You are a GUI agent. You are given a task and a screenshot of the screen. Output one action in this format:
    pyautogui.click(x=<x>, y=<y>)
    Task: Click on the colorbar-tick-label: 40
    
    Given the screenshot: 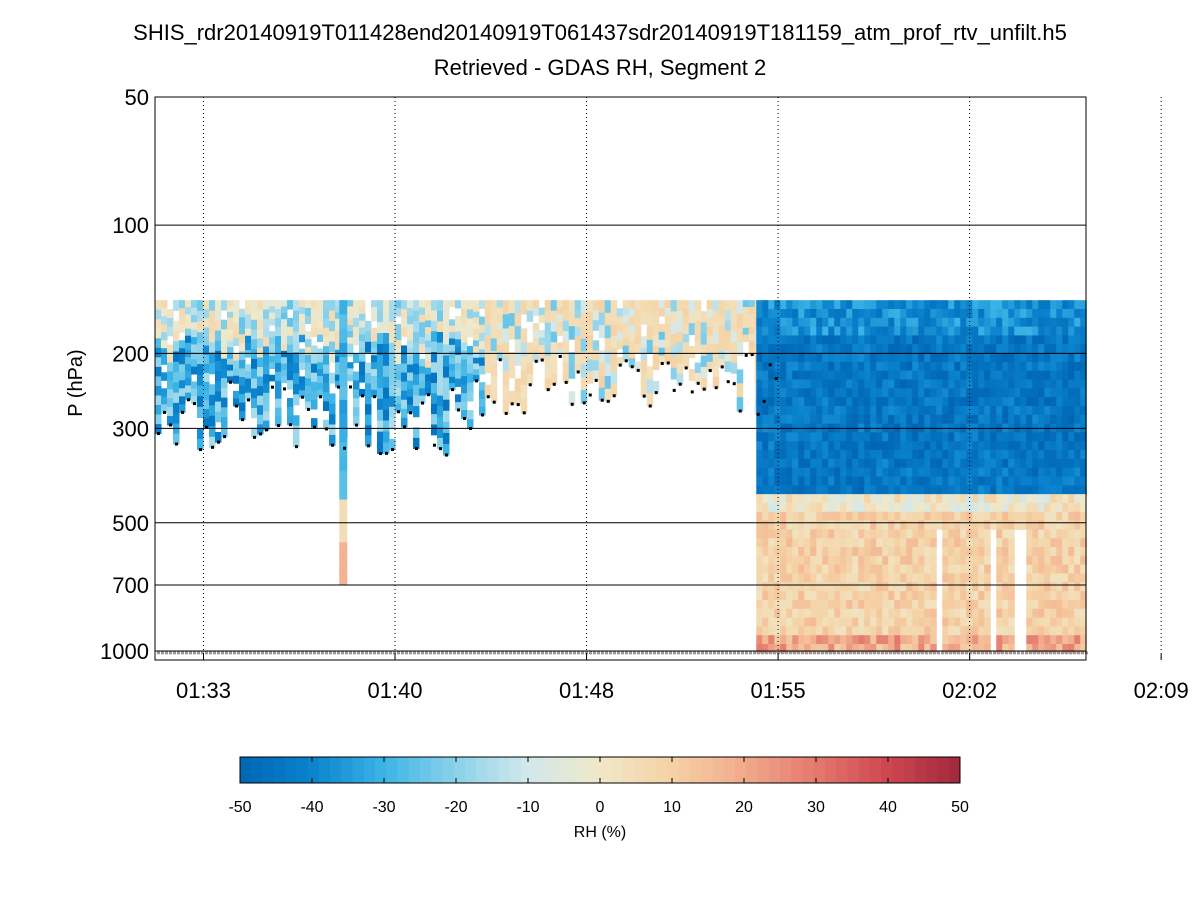 What is the action you would take?
    pyautogui.click(x=888, y=807)
    